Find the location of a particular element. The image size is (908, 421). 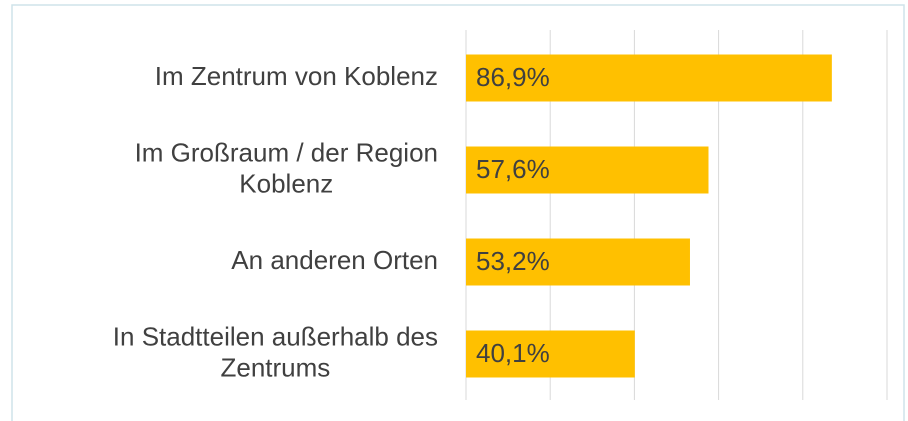

value-label: 53,2% is located at coordinates (513, 261).